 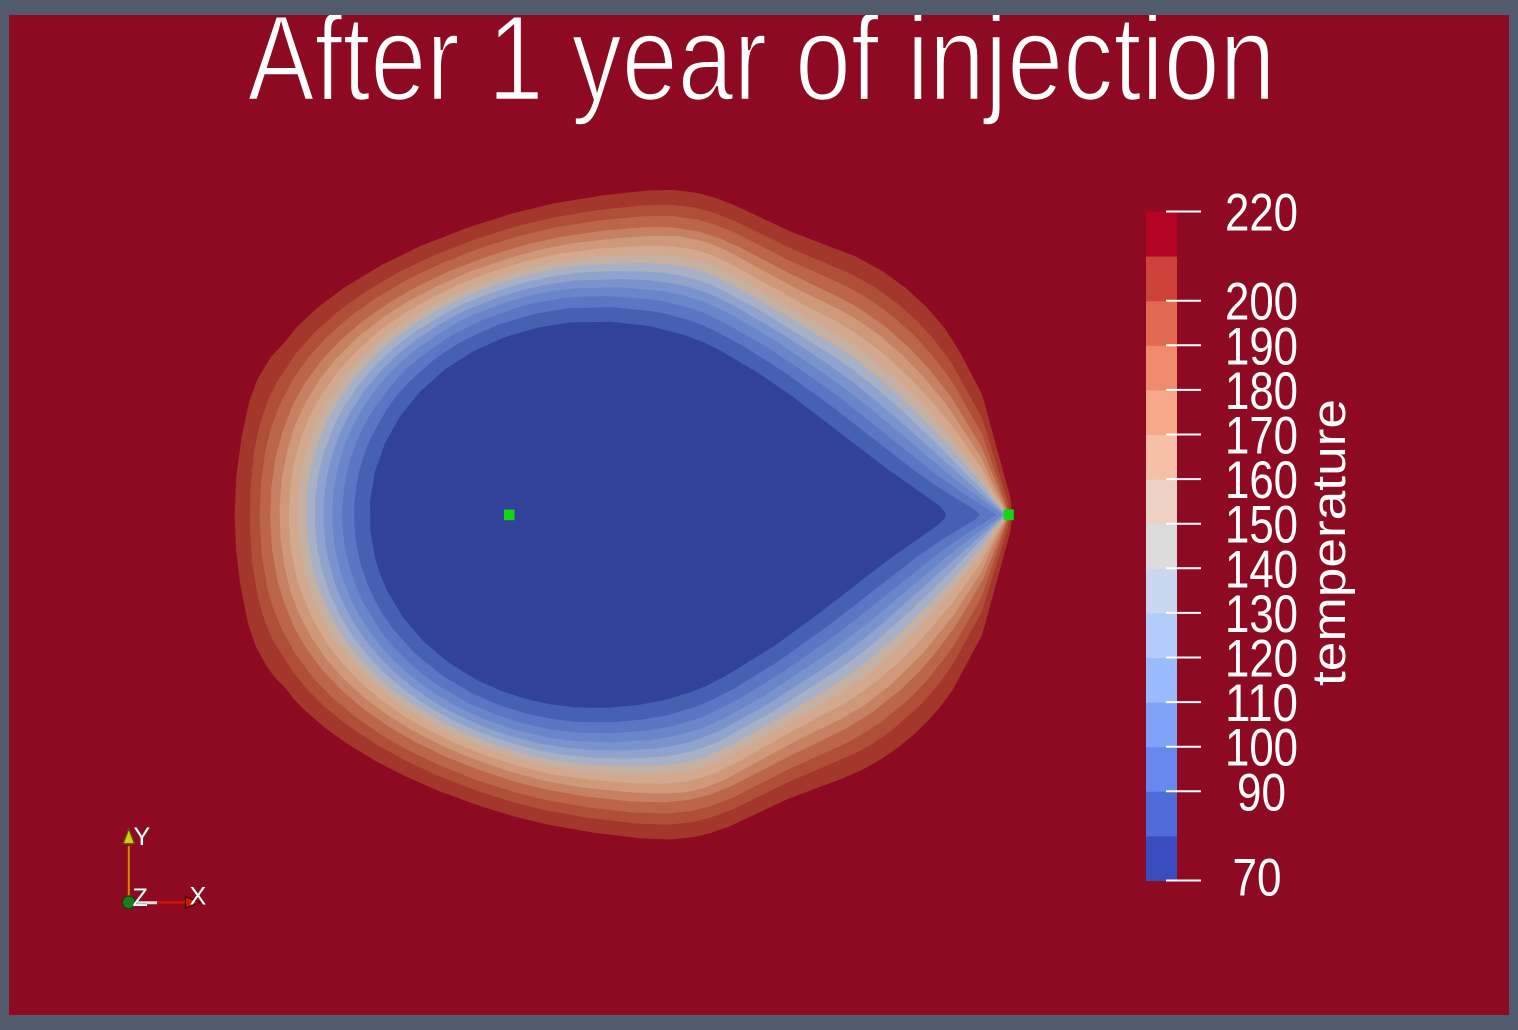 I want to click on svg-text: 160, so click(x=1261, y=480).